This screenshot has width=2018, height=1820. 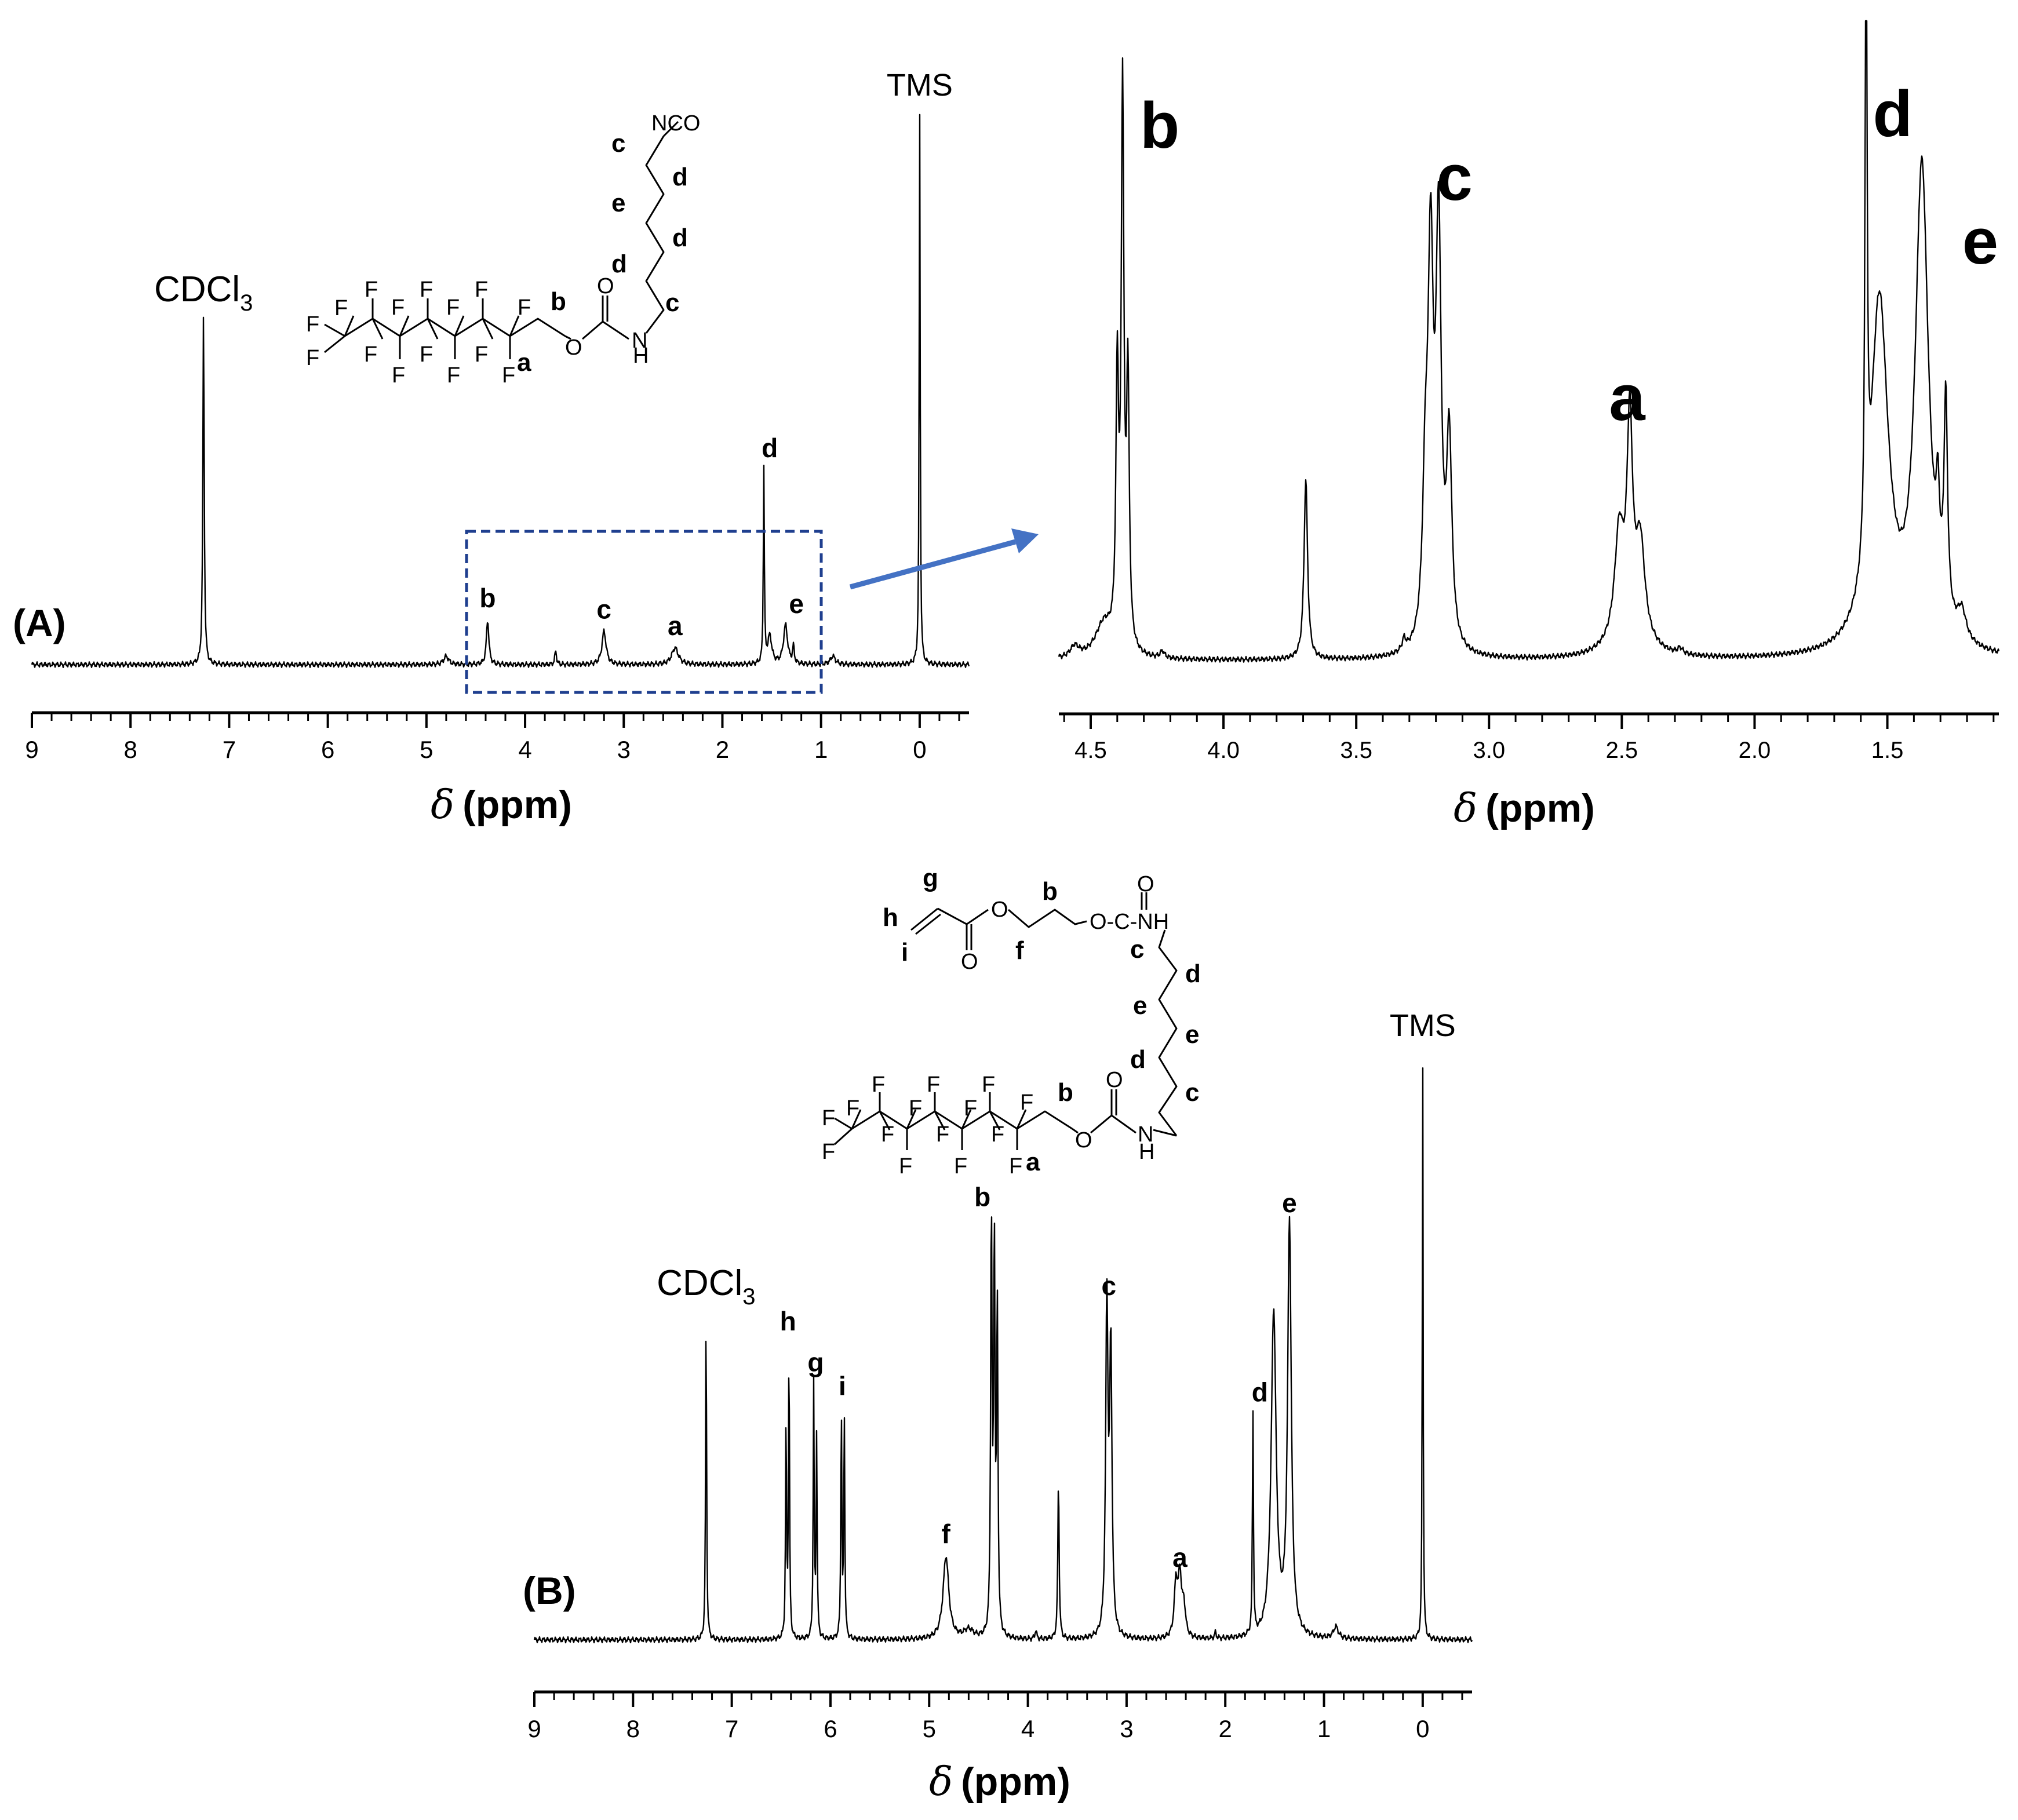 What do you see at coordinates (501, 805) in the screenshot?
I see `panel-a-x-axis-title: δ (ppm)` at bounding box center [501, 805].